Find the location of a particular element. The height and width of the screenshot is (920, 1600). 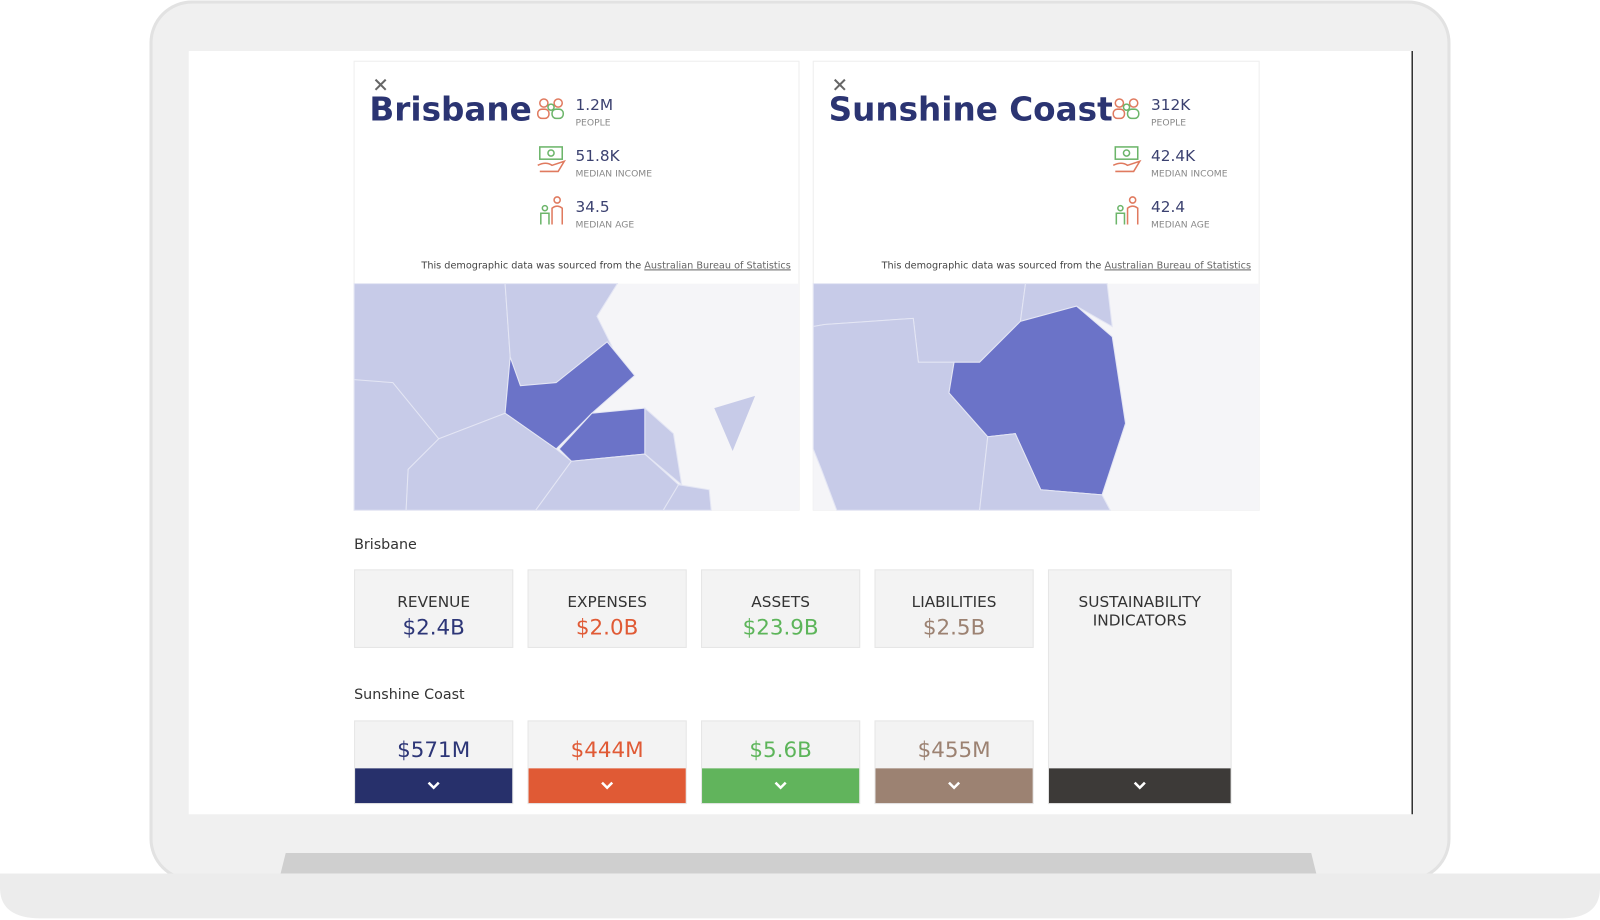

metric-card: LIABILITIES $2.5B is located at coordinates (954, 608).